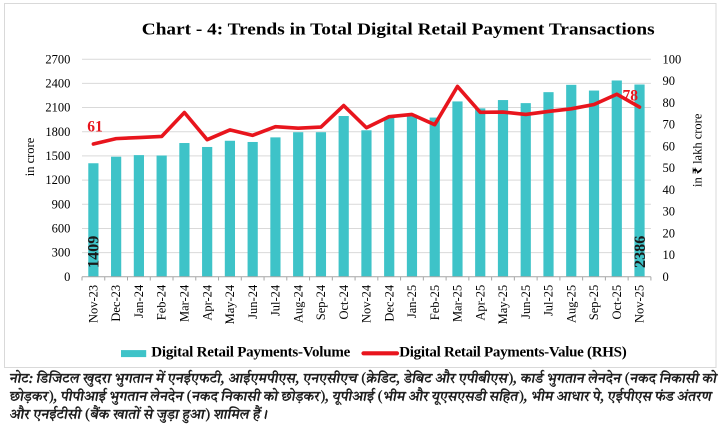 The image size is (724, 436). What do you see at coordinates (253, 301) in the screenshot?
I see `svg-text: Jun-24` at bounding box center [253, 301].